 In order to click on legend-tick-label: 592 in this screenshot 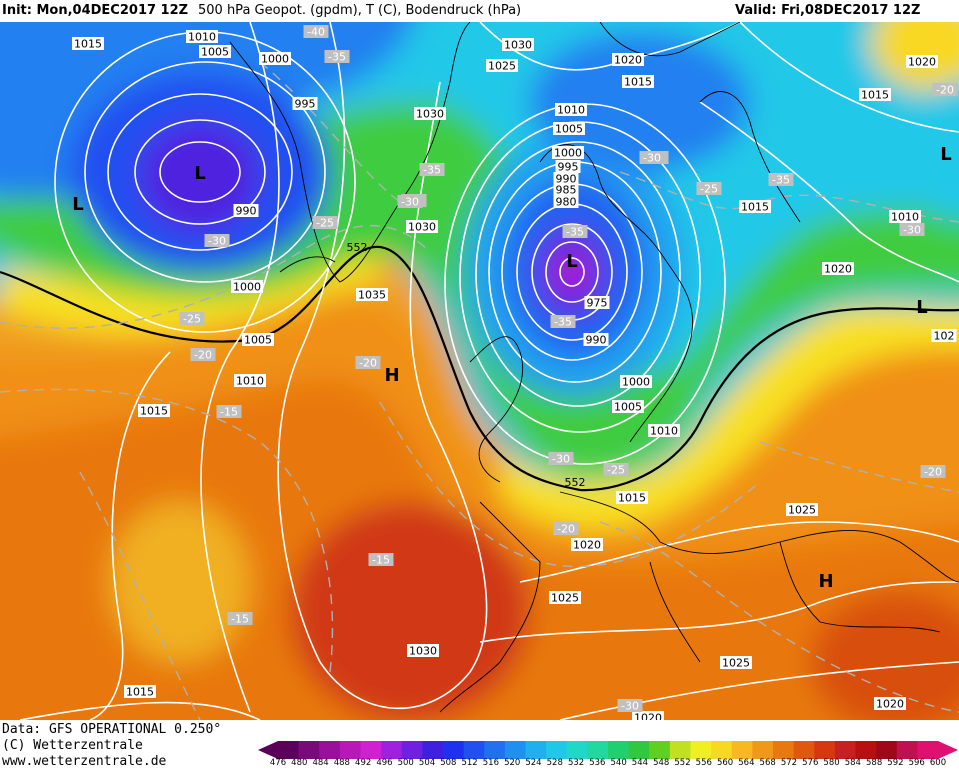, I will do `click(895, 763)`.